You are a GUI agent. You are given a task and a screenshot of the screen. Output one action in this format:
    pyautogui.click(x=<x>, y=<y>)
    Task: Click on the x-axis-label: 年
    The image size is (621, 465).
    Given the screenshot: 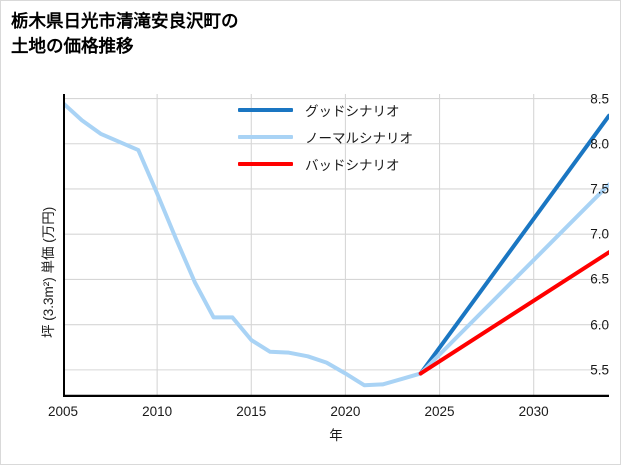 What is the action you would take?
    pyautogui.click(x=336, y=435)
    